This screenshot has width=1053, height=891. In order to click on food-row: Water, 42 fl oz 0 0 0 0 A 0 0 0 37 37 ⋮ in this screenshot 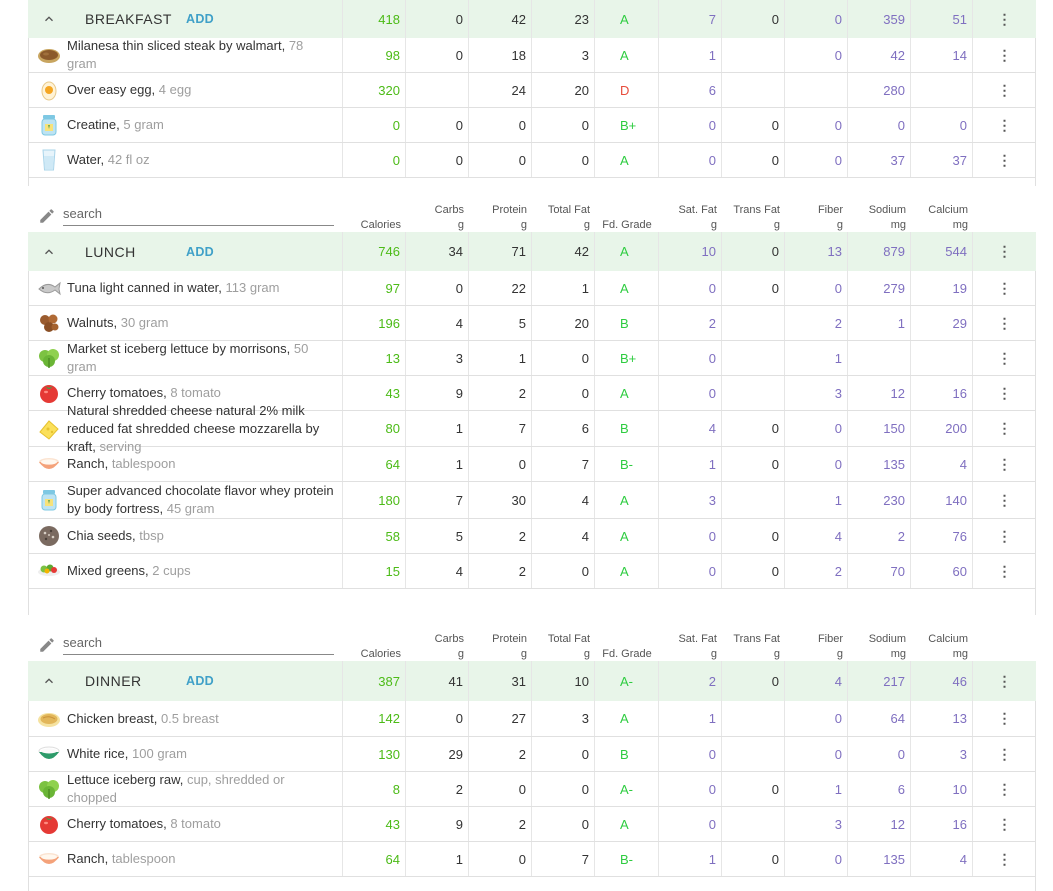, I will do `click(532, 160)`.